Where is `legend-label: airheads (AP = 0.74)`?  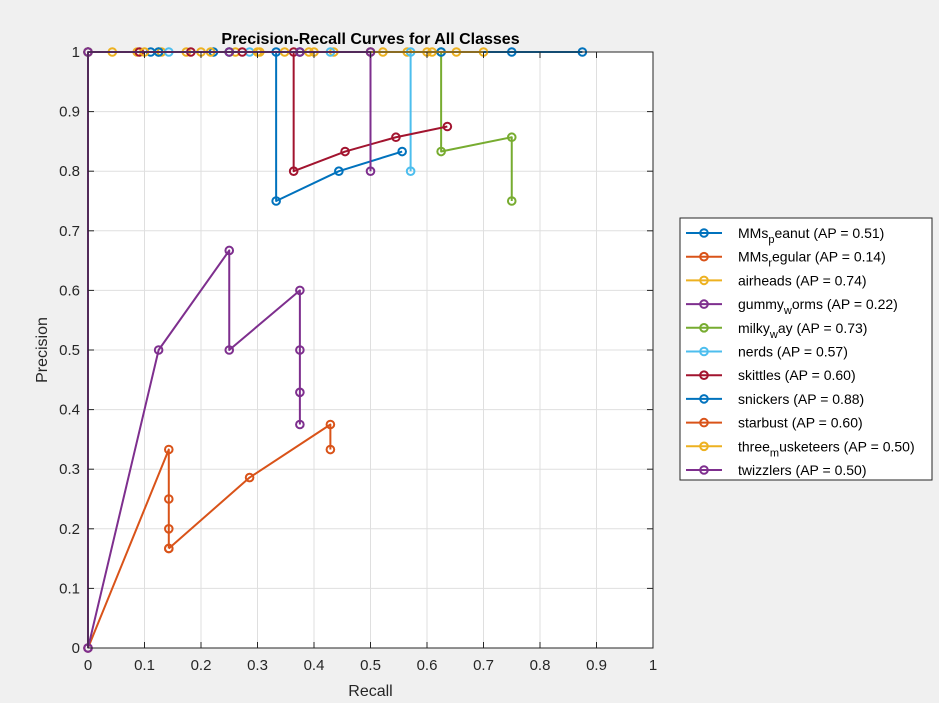 legend-label: airheads (AP = 0.74) is located at coordinates (802, 280).